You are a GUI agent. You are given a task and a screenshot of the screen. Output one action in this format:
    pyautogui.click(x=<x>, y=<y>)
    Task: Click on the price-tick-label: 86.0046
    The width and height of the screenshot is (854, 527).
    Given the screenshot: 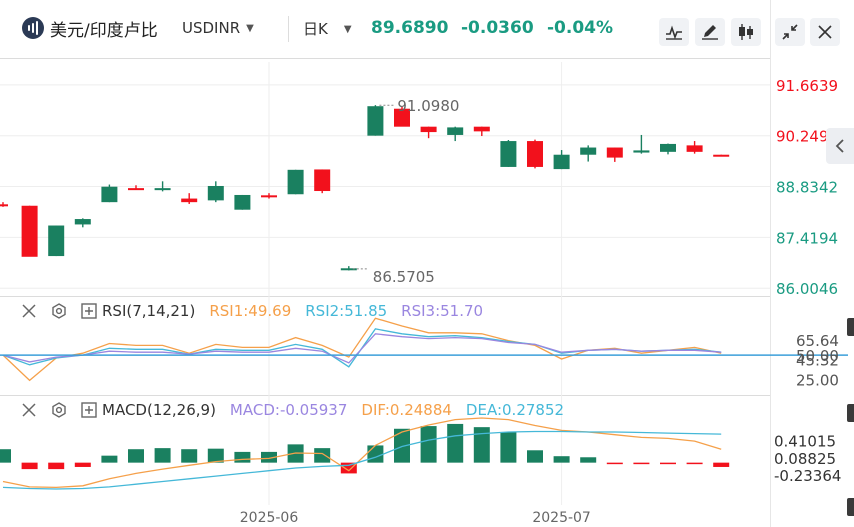 What is the action you would take?
    pyautogui.click(x=807, y=289)
    